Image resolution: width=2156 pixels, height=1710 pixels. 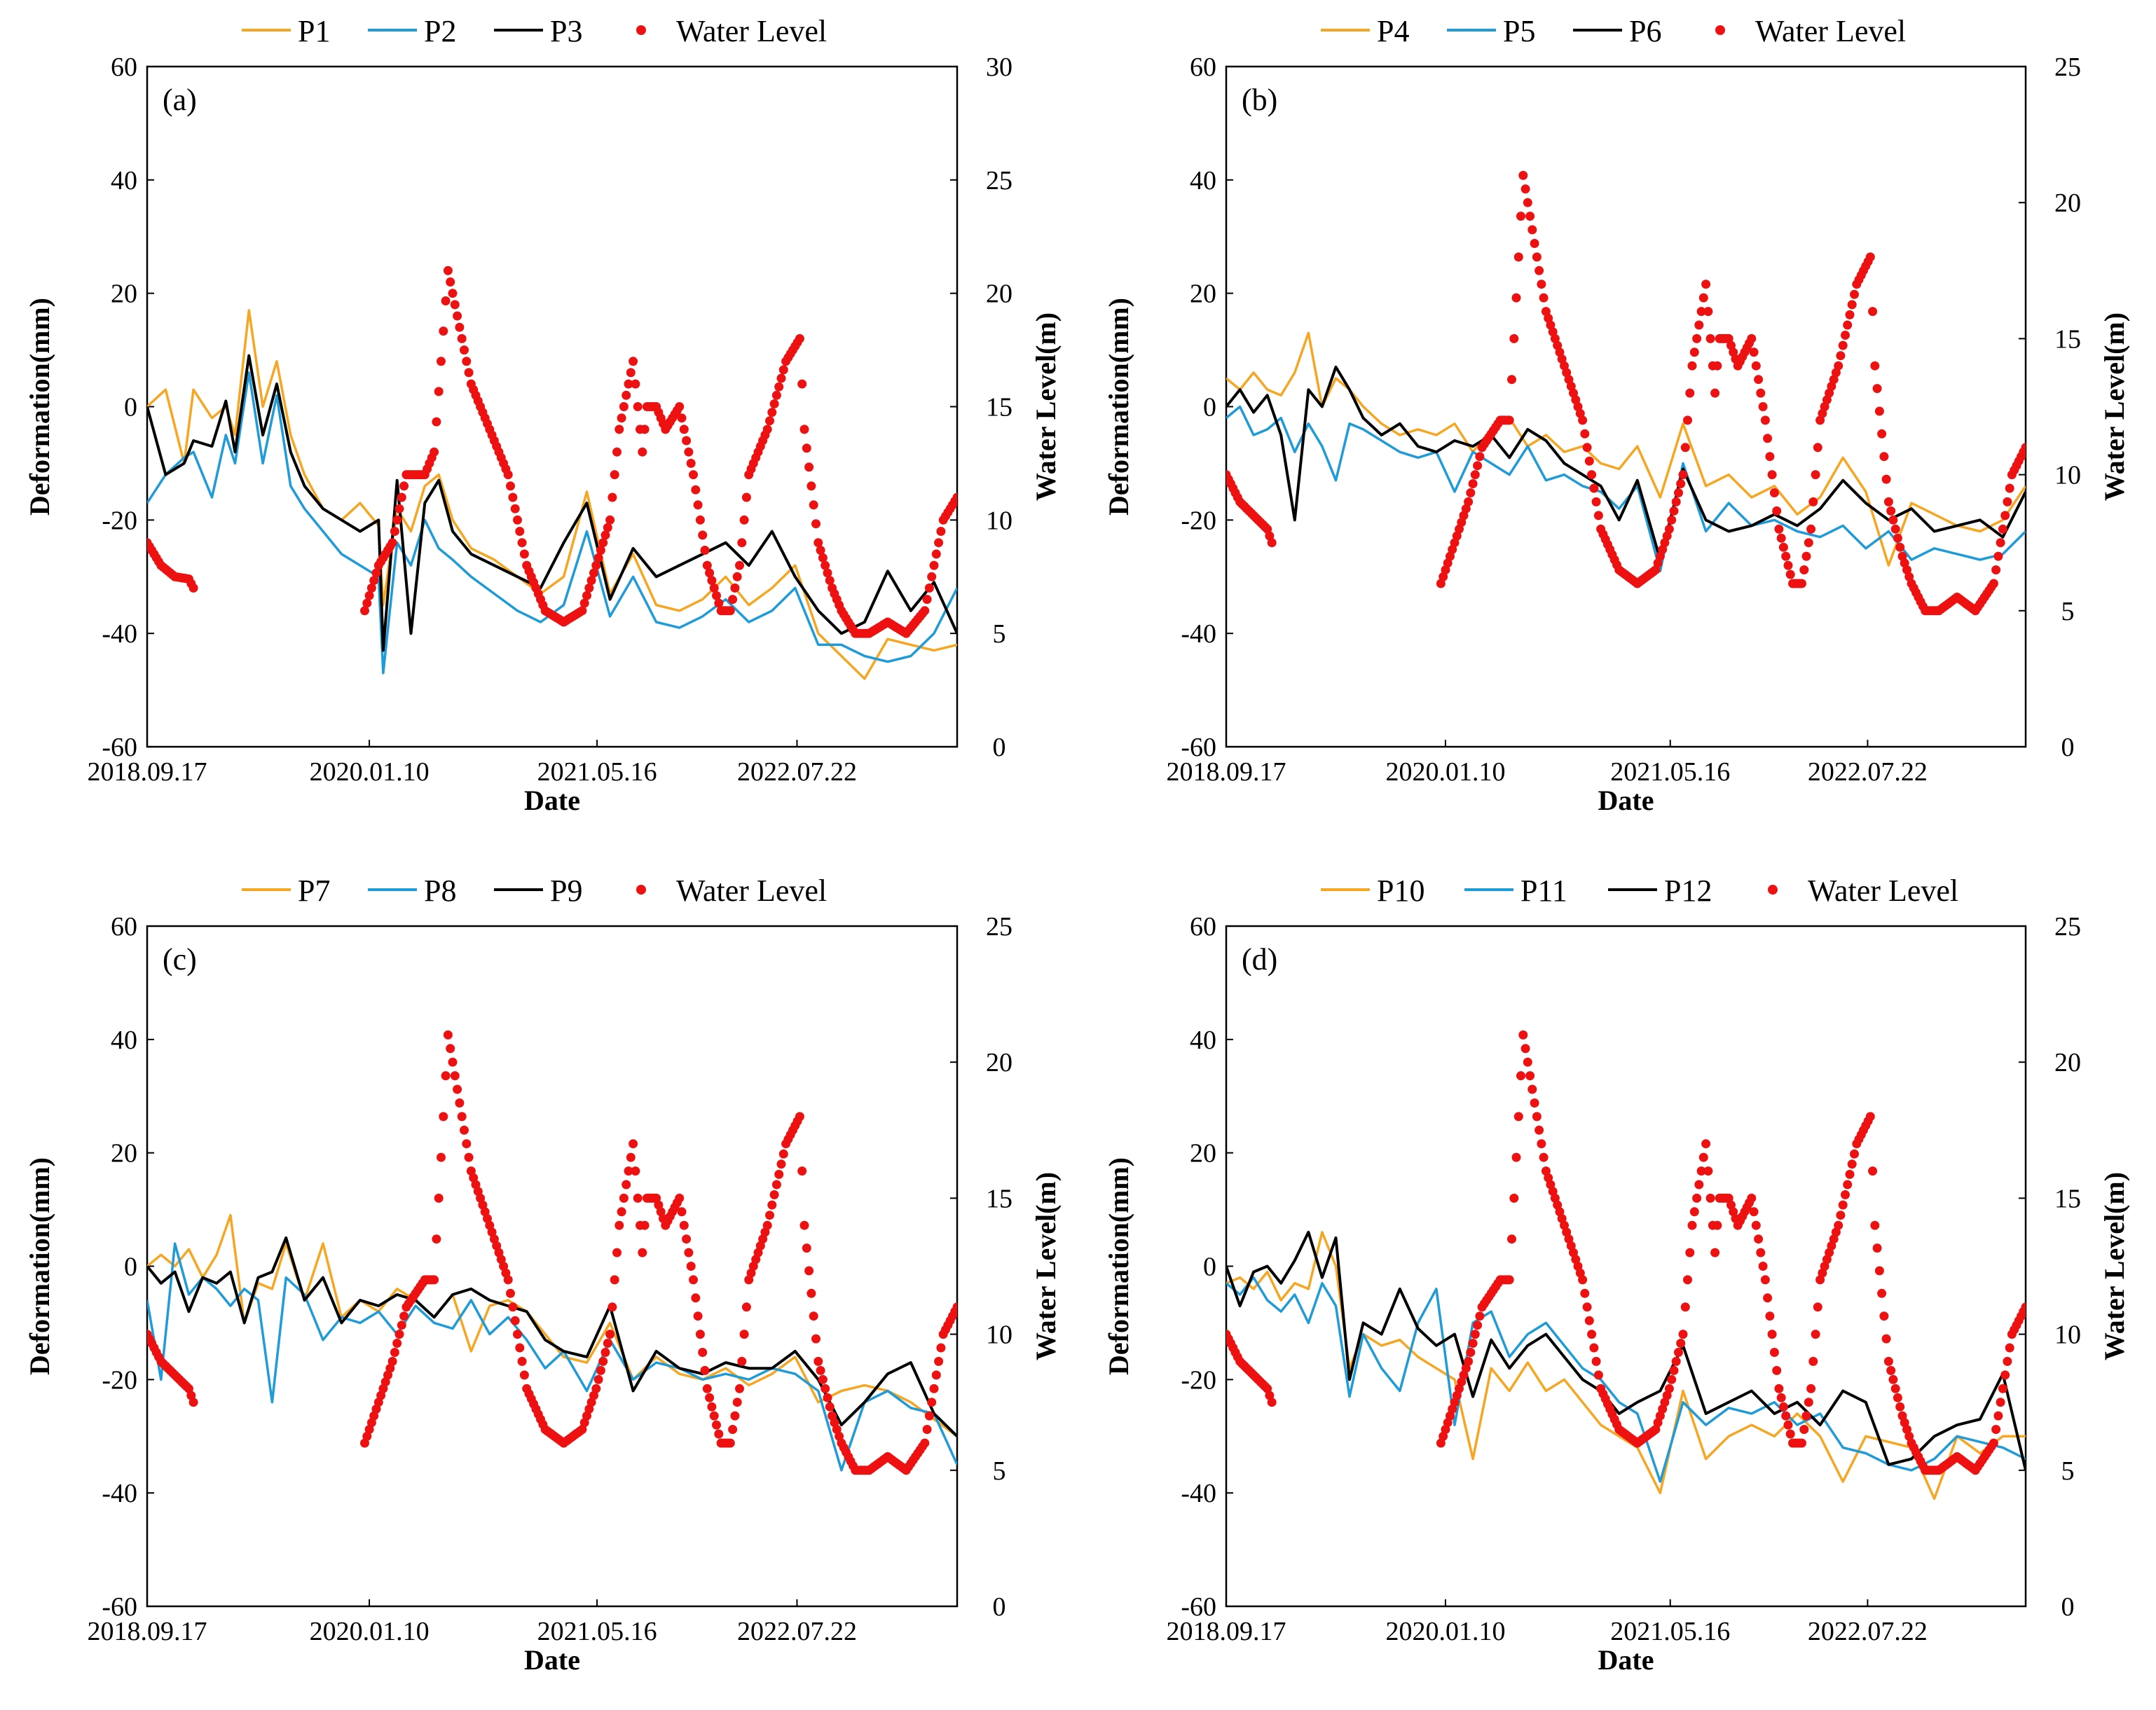 I want to click on series-water-level, so click(x=1626, y=1252).